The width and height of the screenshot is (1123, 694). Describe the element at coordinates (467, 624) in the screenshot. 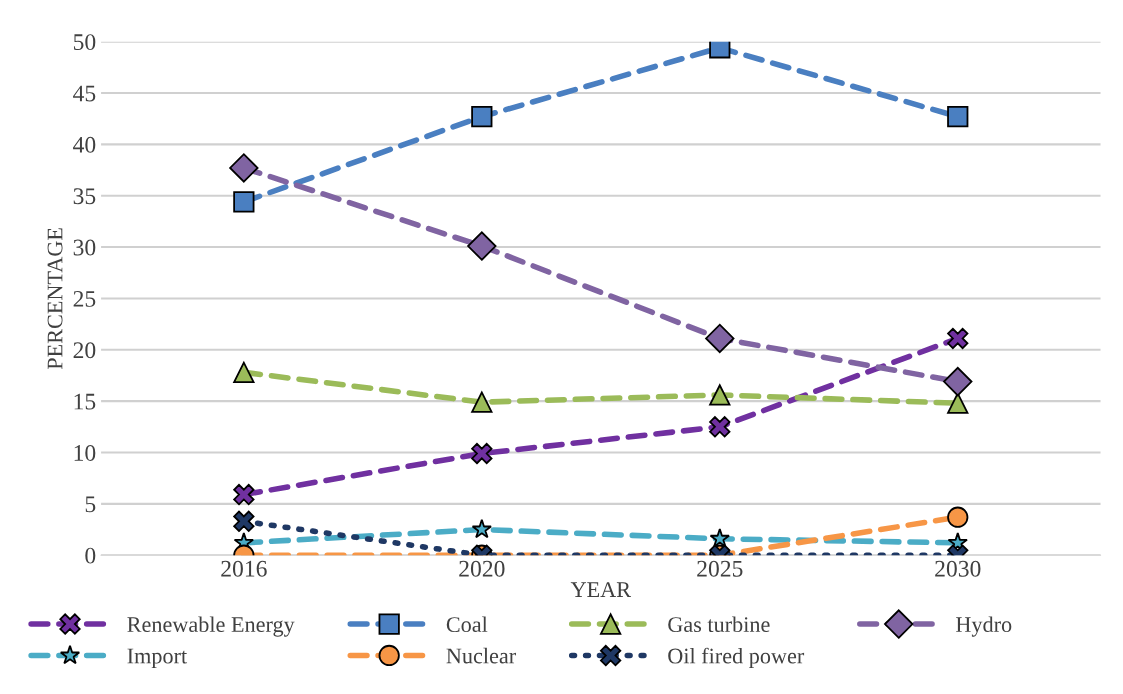

I see `legend-label: Coal` at that location.